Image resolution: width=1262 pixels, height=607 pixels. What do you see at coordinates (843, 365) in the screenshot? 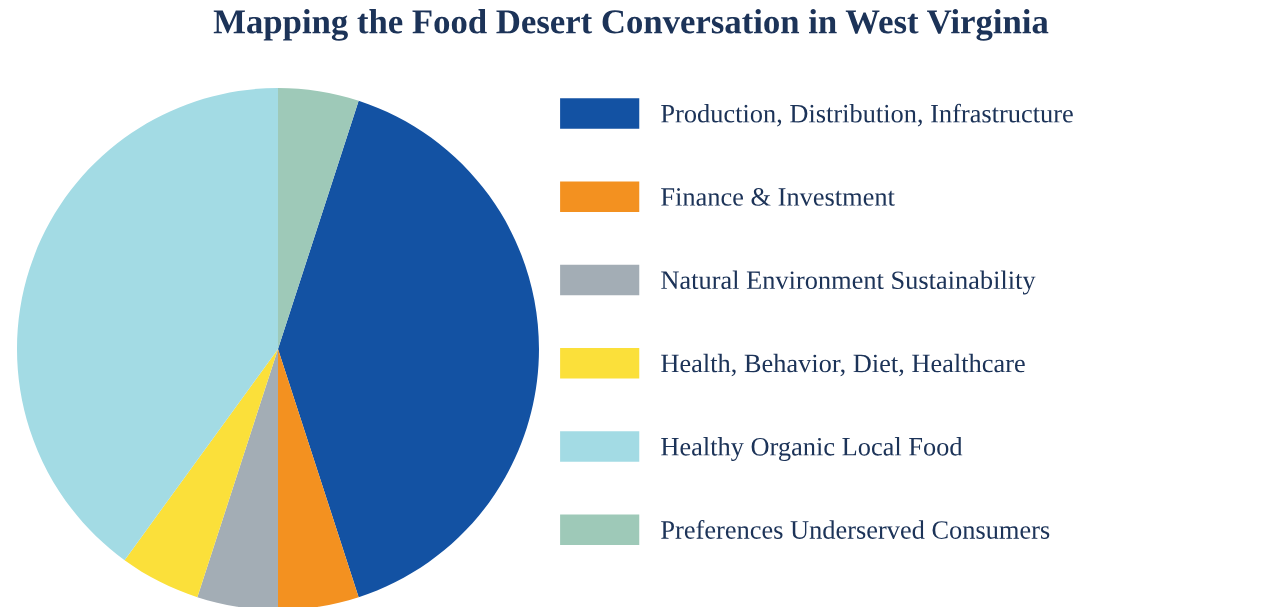
I see `legend-label: Health, Behavior, Diet, Healthcare` at bounding box center [843, 365].